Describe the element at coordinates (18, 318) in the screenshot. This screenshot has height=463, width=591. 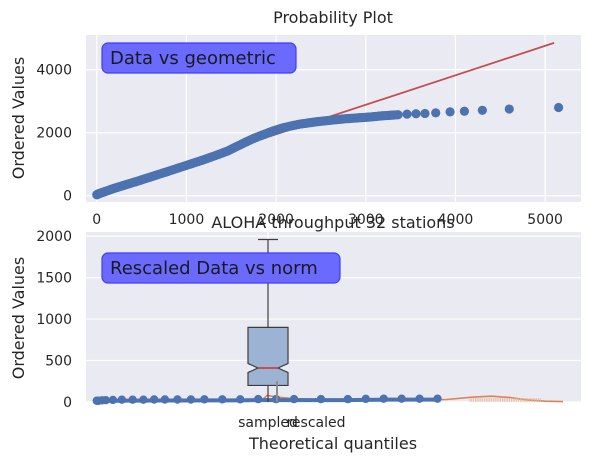
I see `bottom-y-axis-label: Ordered Values` at that location.